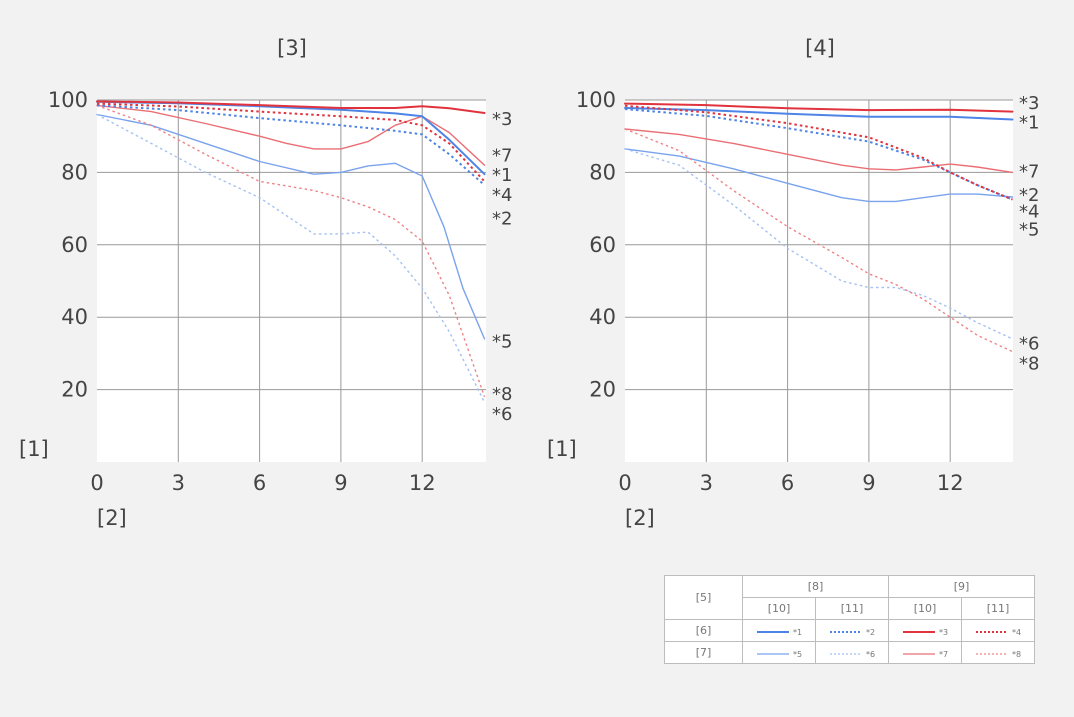 The height and width of the screenshot is (717, 1074). Describe the element at coordinates (779, 630) in the screenshot. I see `legend-entry: *1` at that location.